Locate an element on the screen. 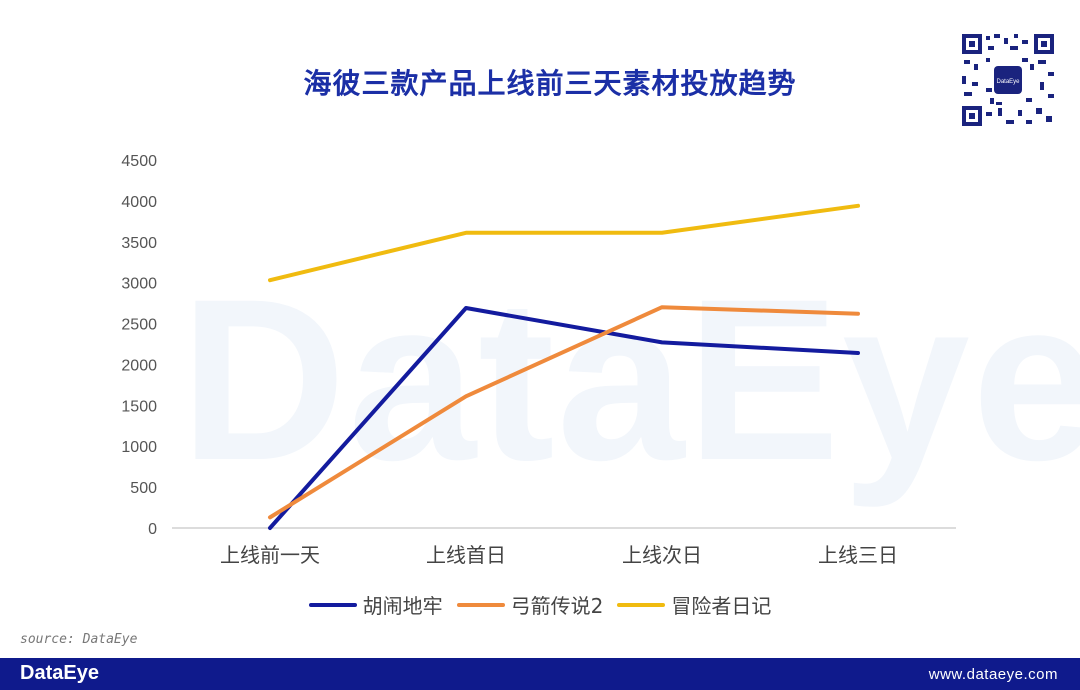  footer-logo: DataEye is located at coordinates (59, 673).